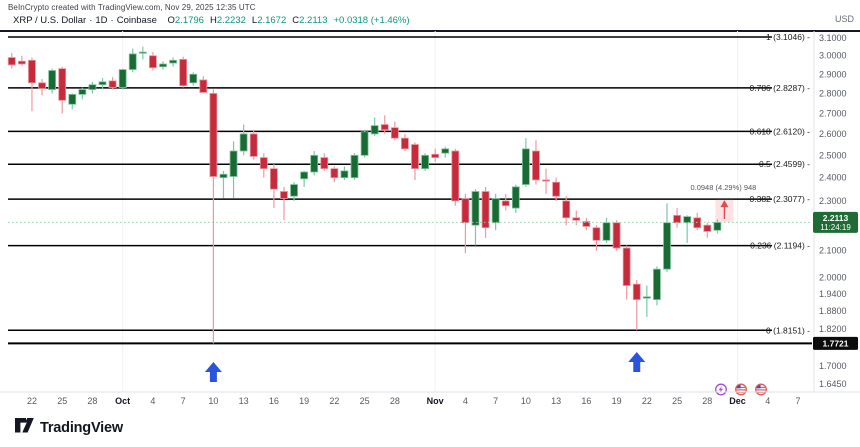 Image resolution: width=860 pixels, height=447 pixels. What do you see at coordinates (435, 401) in the screenshot?
I see `time-axis-label: Nov` at bounding box center [435, 401].